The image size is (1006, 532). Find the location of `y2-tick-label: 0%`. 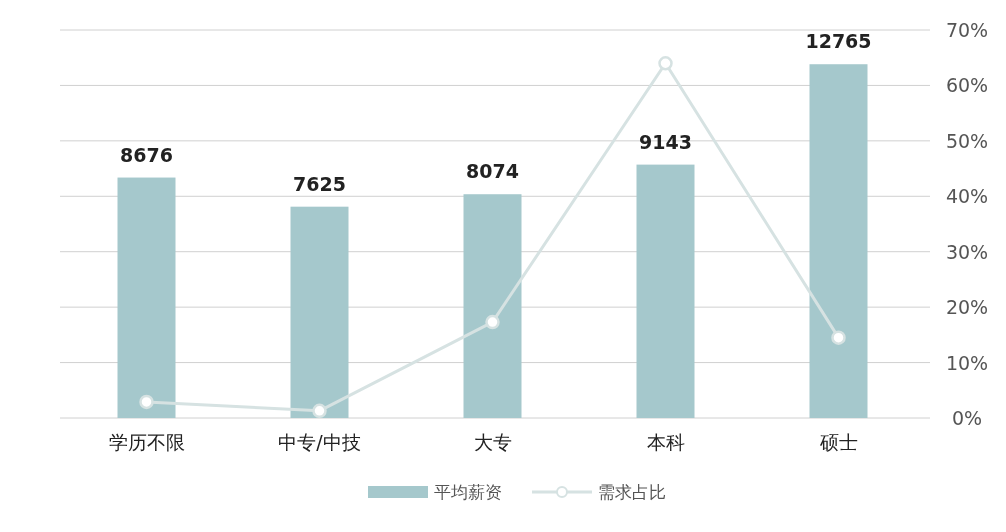

y2-tick-label: 0% is located at coordinates (967, 418).